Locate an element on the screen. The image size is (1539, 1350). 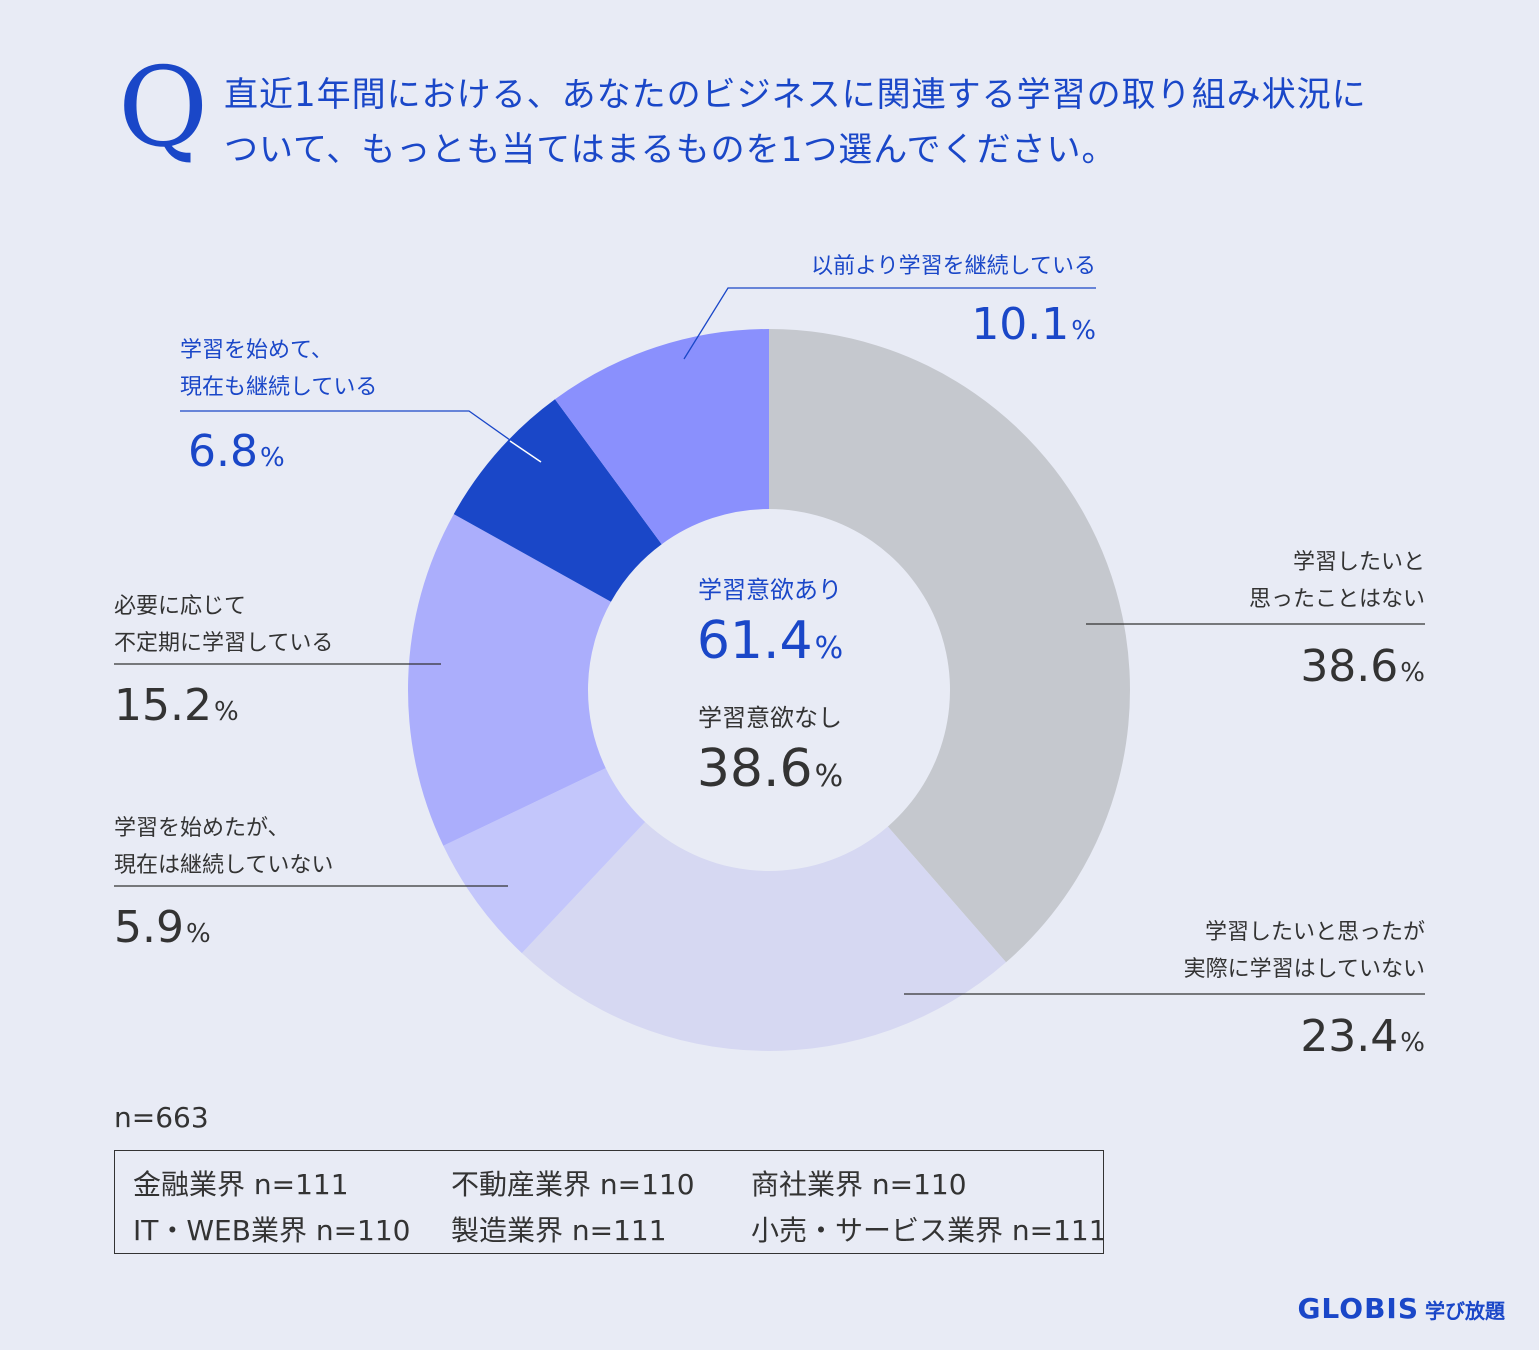
slice-started-continuing is located at coordinates (557, 500).